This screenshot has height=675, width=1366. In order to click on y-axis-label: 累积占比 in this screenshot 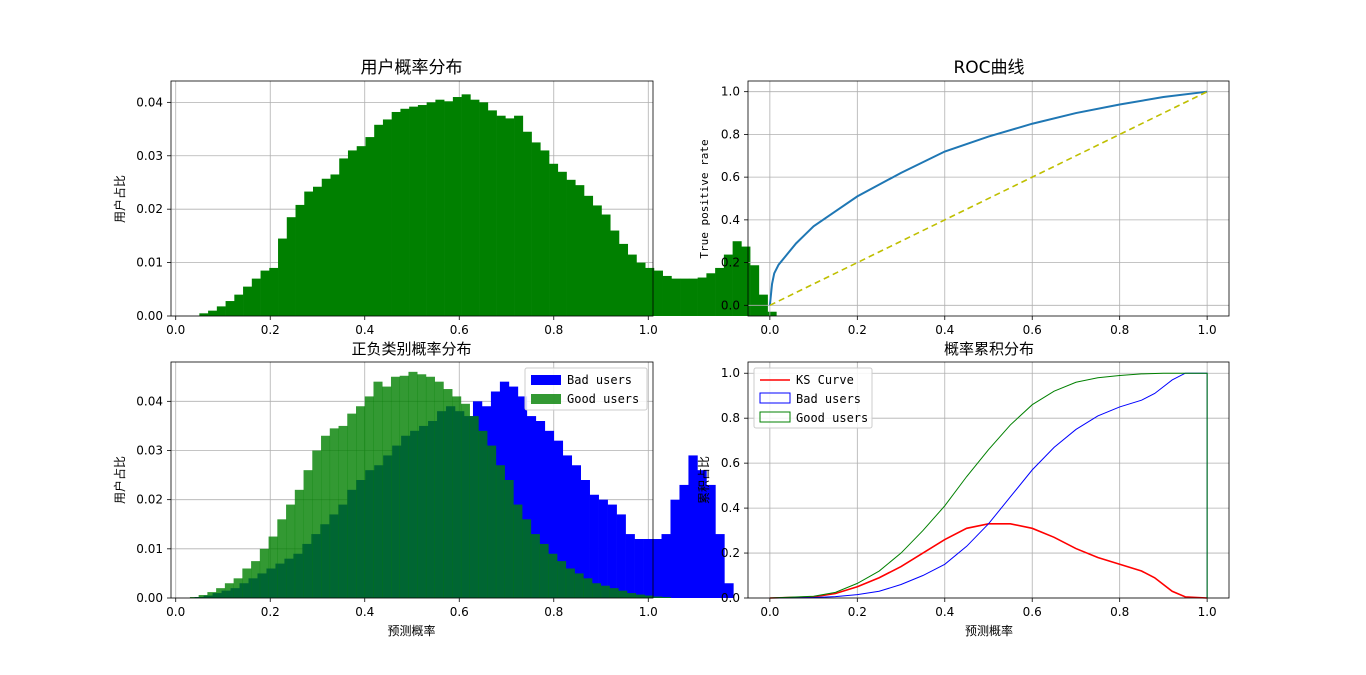, I will do `click(703, 480)`.